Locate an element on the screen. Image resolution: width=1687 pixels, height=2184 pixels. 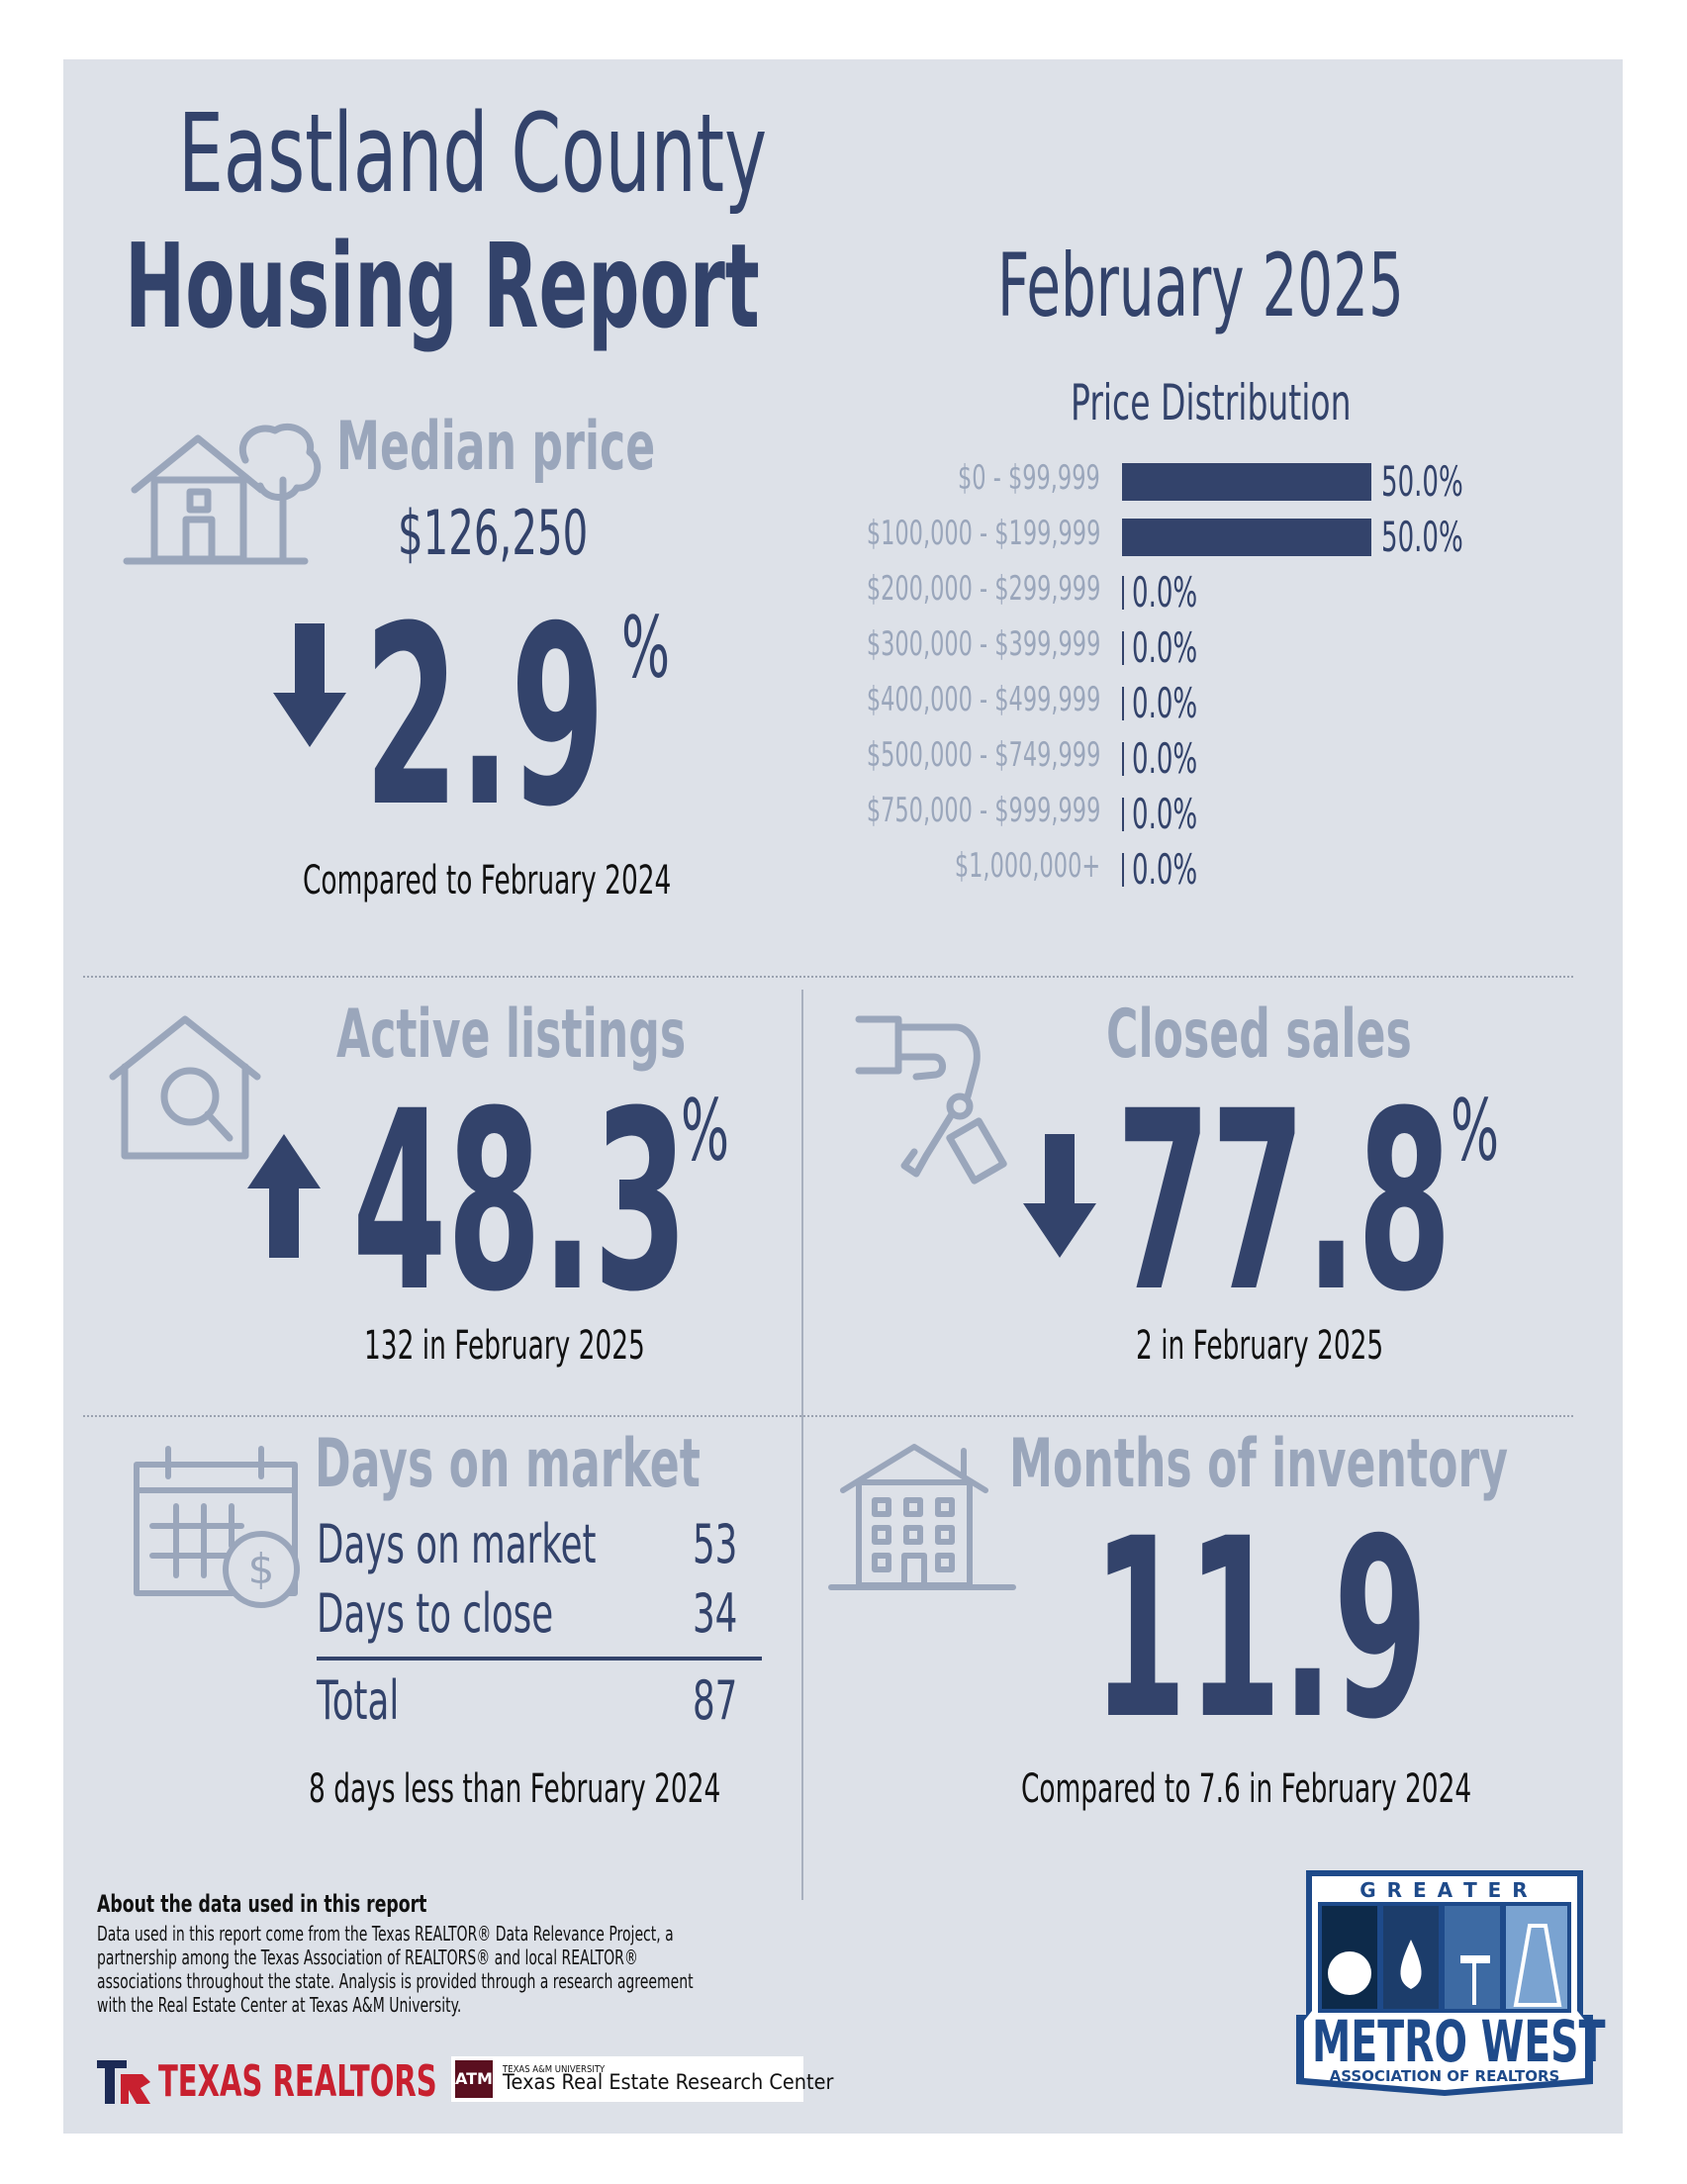
house-tree-icon is located at coordinates (223, 494).